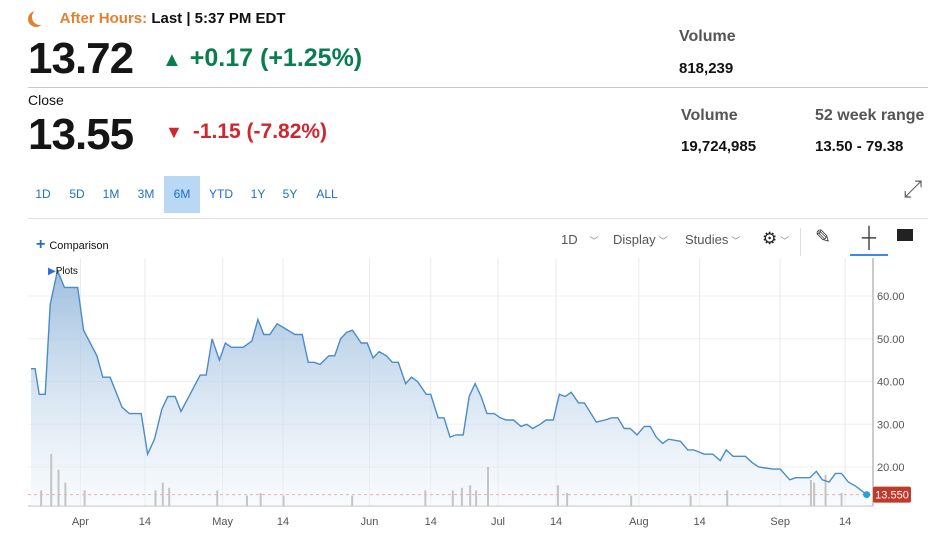  What do you see at coordinates (111, 194) in the screenshot?
I see `tab-1m: 1M` at bounding box center [111, 194].